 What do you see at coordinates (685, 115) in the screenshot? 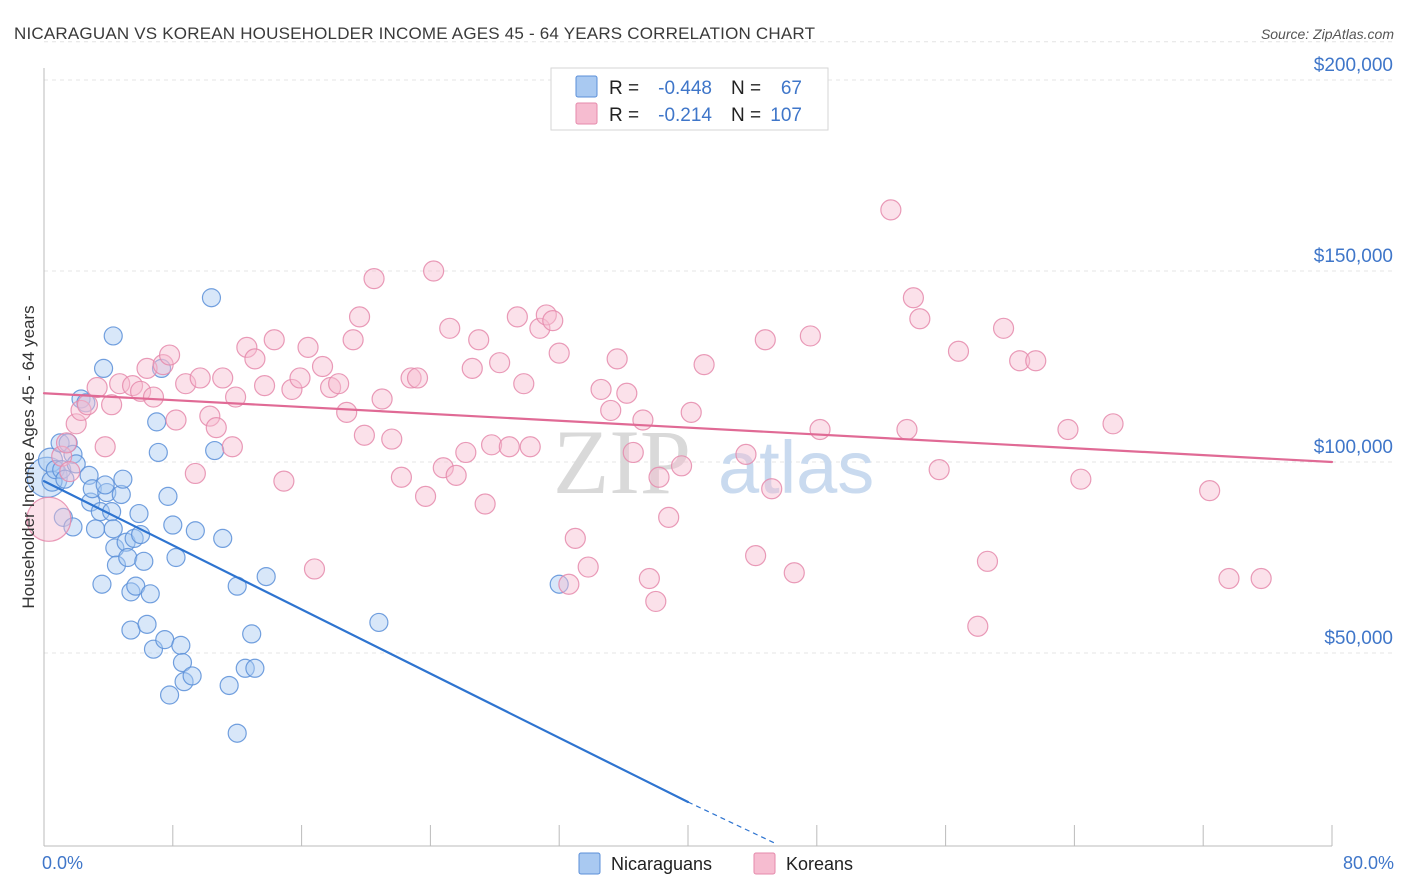
I see `stats-legend-r-value-koreans: -0.214` at bounding box center [685, 115].